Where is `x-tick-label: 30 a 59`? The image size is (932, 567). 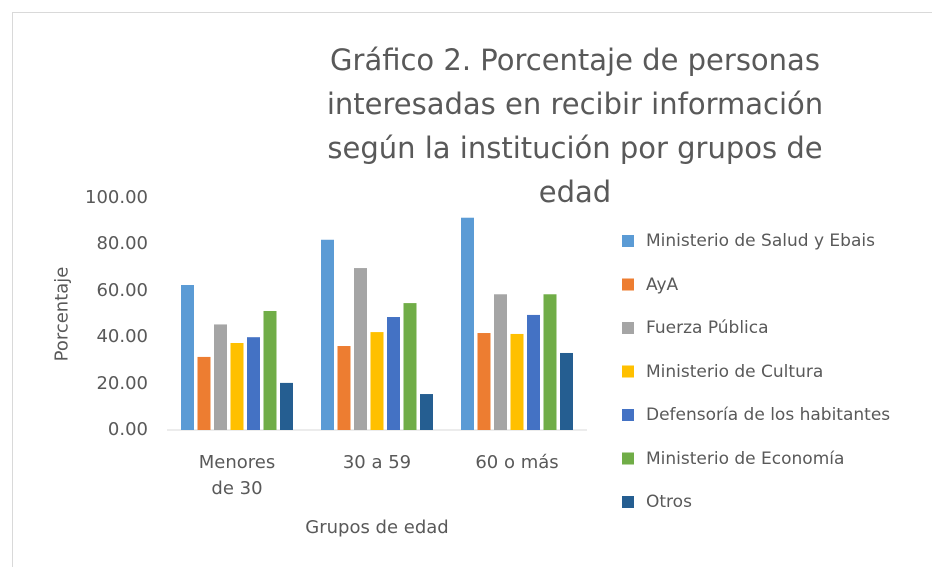 x-tick-label: 30 a 59 is located at coordinates (377, 462).